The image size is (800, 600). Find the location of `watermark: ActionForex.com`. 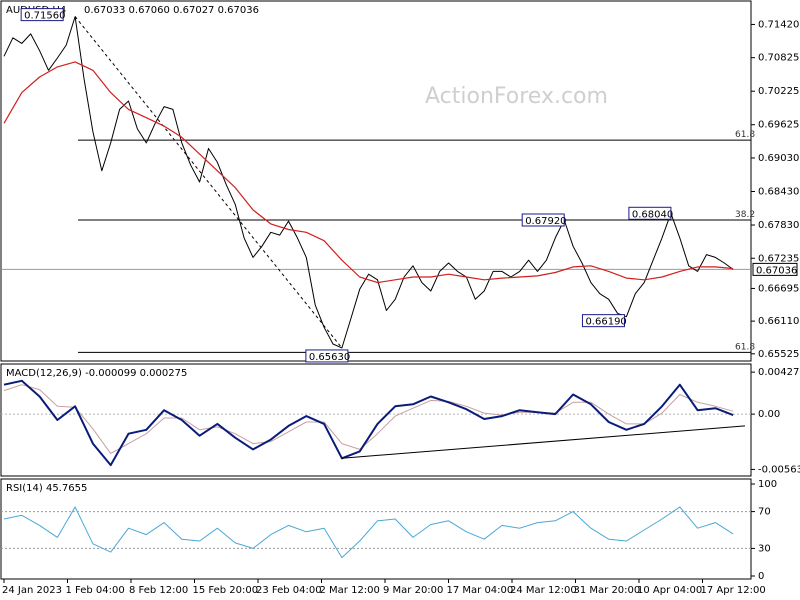

watermark: ActionForex.com is located at coordinates (516, 96).